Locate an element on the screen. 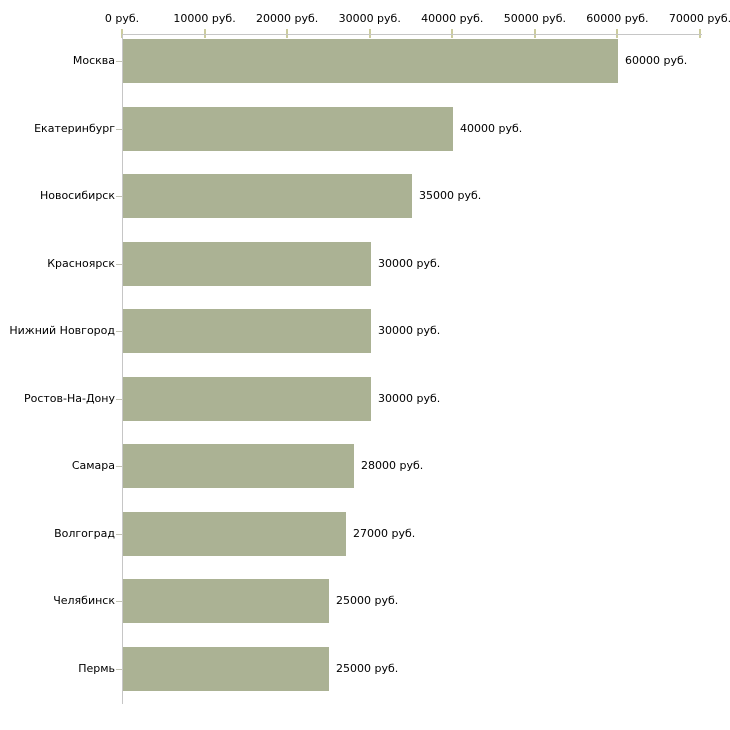 This screenshot has height=730, width=730. bar-value-label: 40000 руб. is located at coordinates (491, 128).